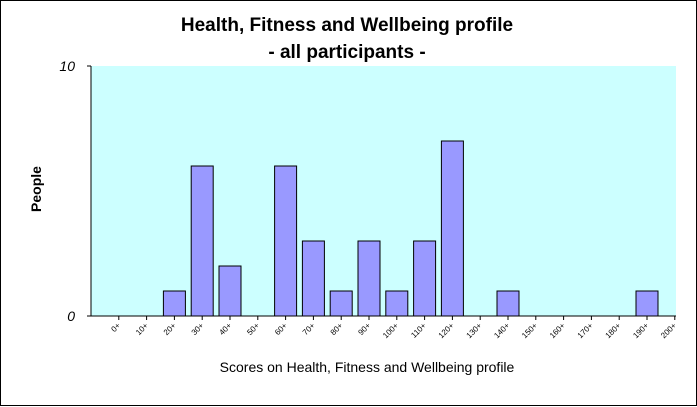 This screenshot has height=407, width=697. What do you see at coordinates (508, 303) in the screenshot?
I see `bar-140-plus` at bounding box center [508, 303].